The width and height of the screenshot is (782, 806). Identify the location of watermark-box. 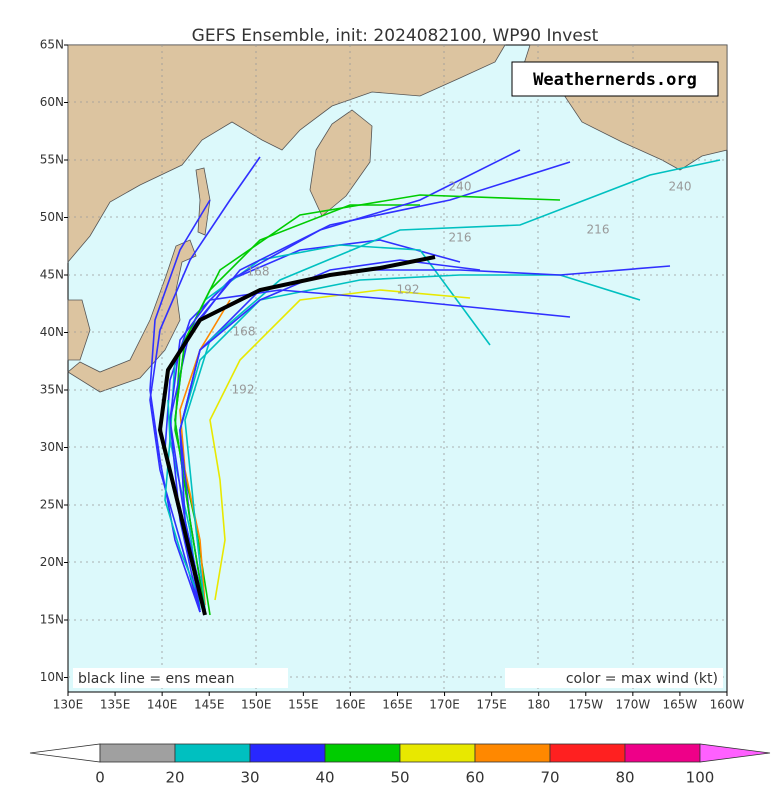
(615, 79).